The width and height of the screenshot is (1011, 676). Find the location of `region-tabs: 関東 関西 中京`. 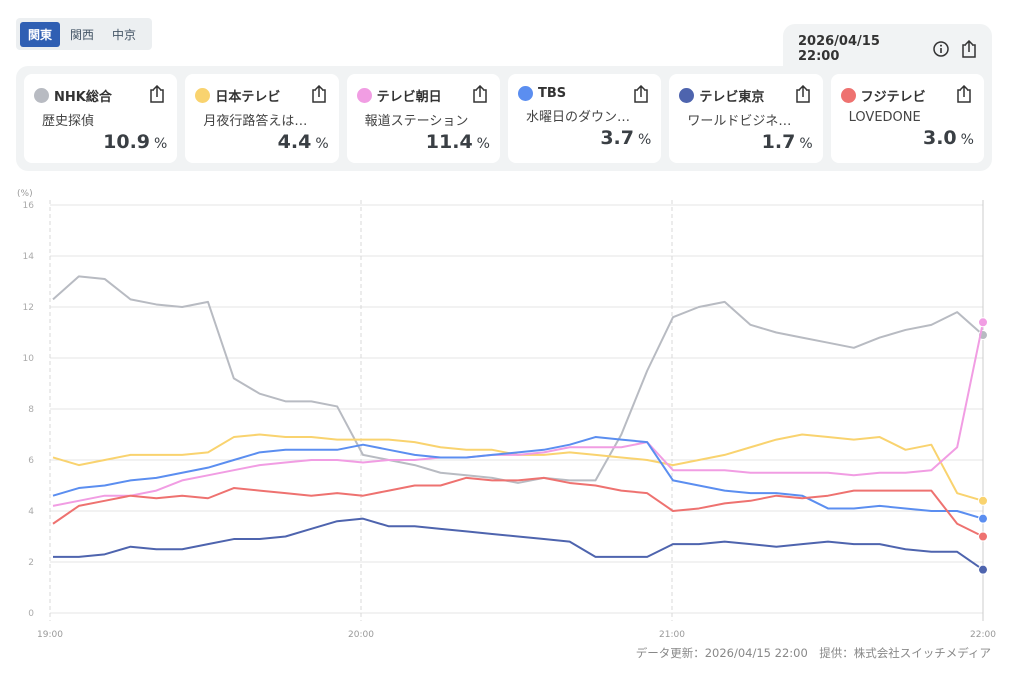

region-tabs: 関東 関西 中京 is located at coordinates (84, 34).